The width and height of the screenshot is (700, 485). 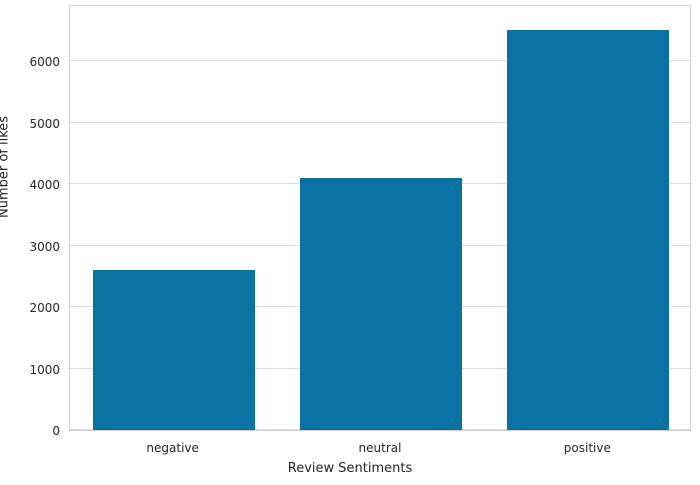 I want to click on y-tick-label: 5000, so click(x=44, y=123).